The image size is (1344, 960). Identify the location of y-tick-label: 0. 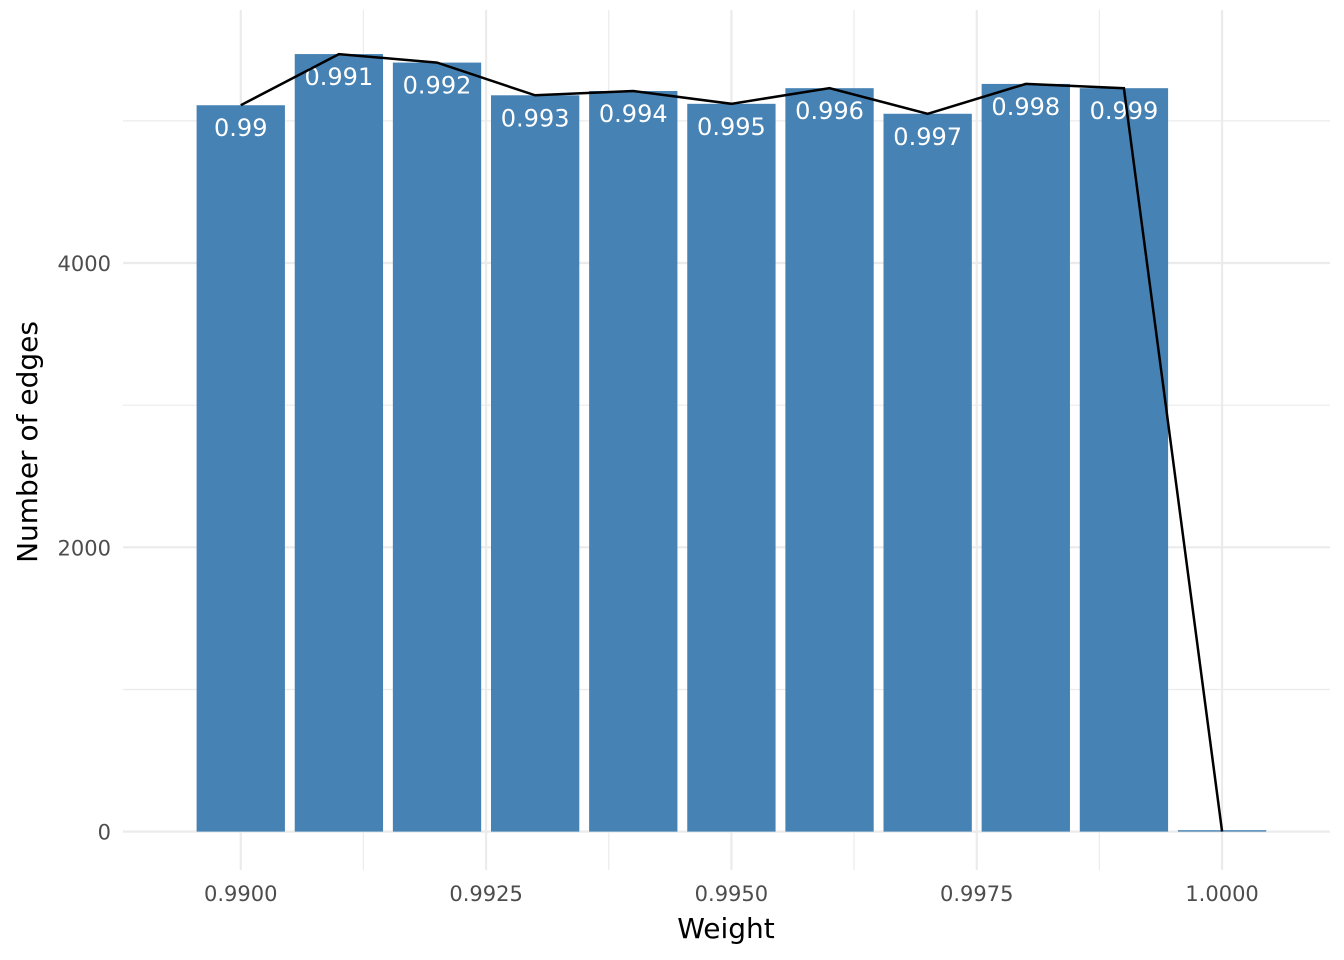
(104, 833).